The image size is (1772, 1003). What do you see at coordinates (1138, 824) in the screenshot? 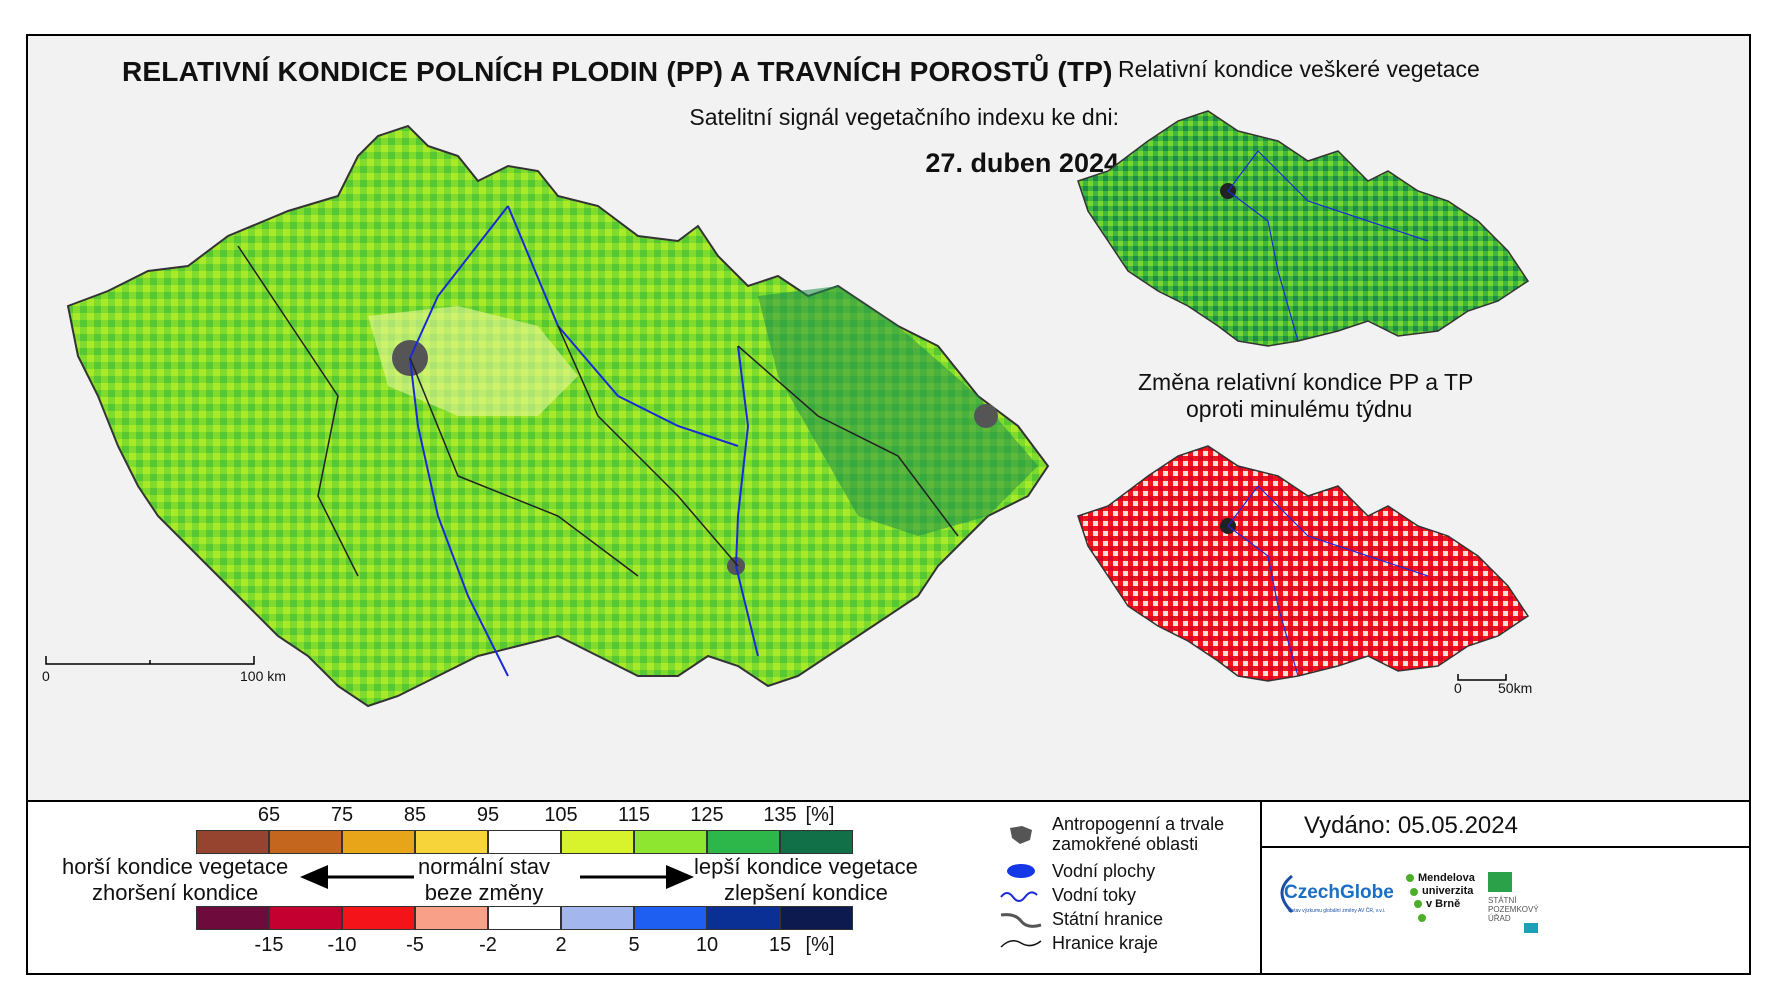
I see `anthropogenic-line1: Antropogenní a trvale` at bounding box center [1138, 824].